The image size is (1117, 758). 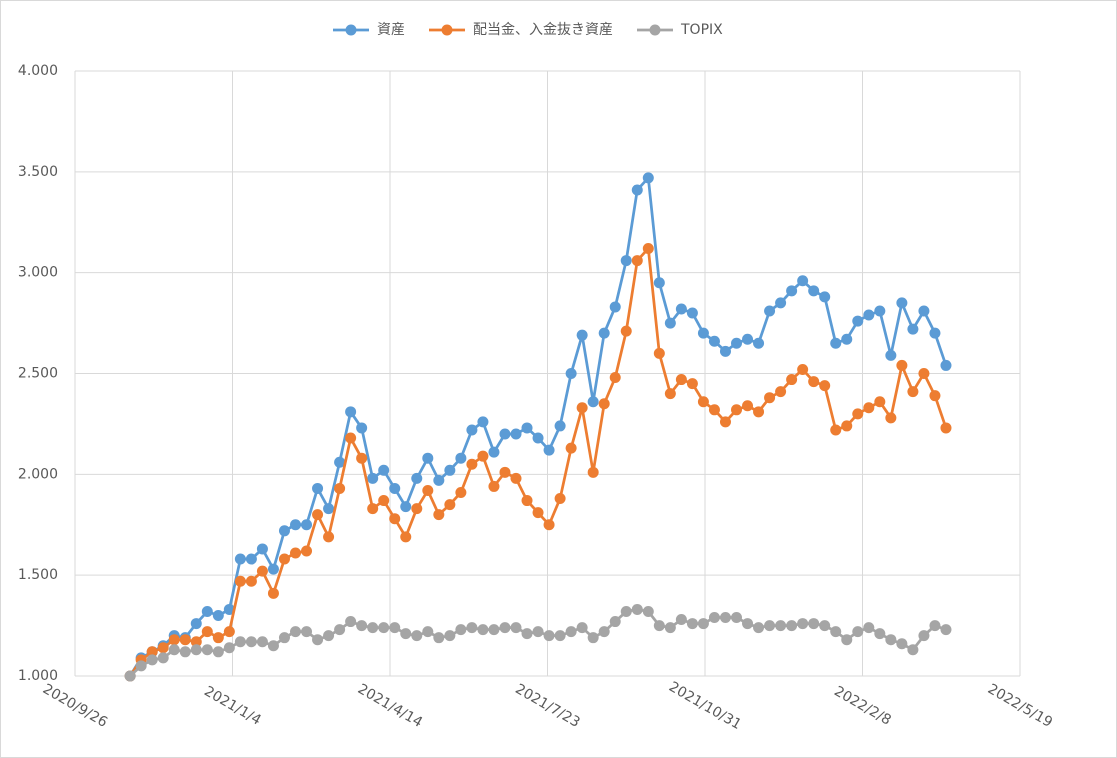 I want to click on y-tick-label: 2.000, so click(x=38, y=474).